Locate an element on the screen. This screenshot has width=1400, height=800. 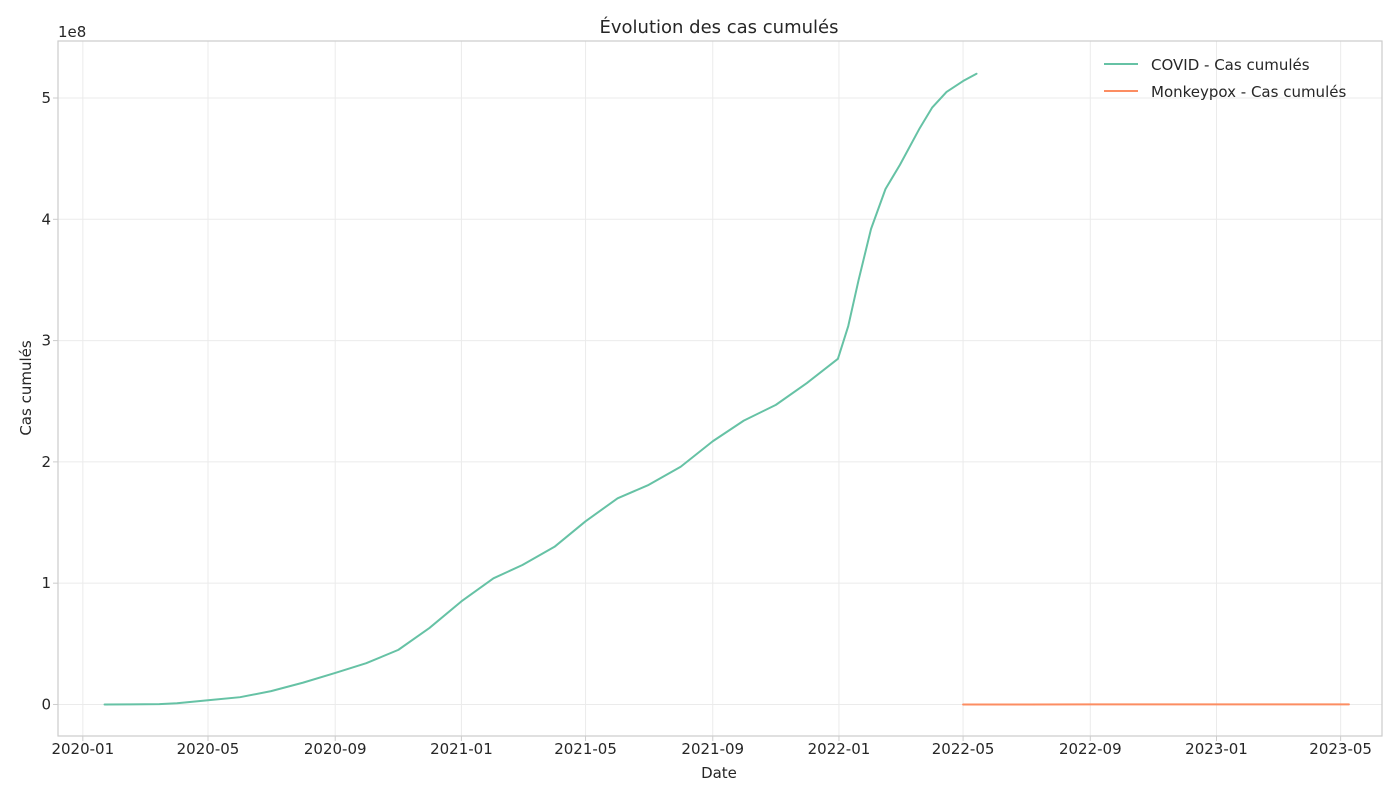
x-tick-label: 2021-01 is located at coordinates (461, 749).